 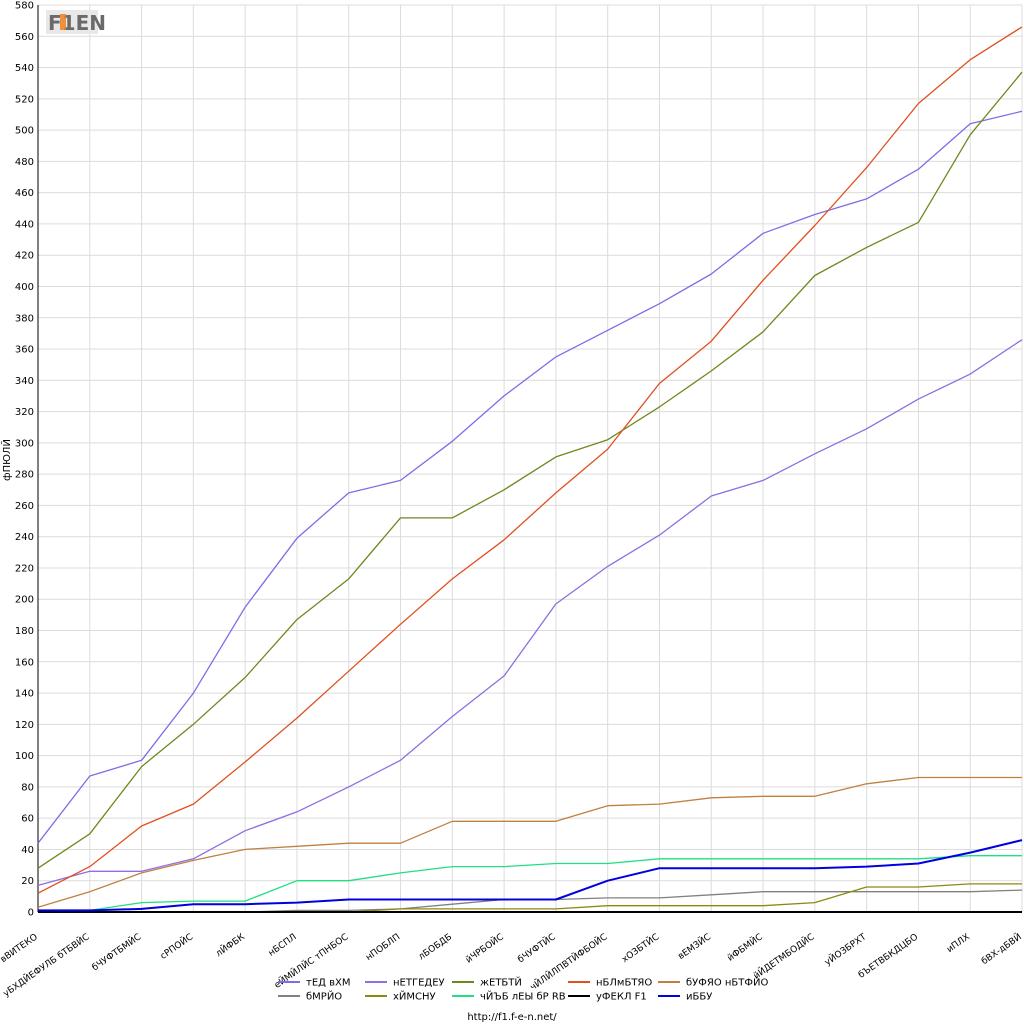 What do you see at coordinates (24, 224) in the screenshot?
I see `y-tick-label: 440` at bounding box center [24, 224].